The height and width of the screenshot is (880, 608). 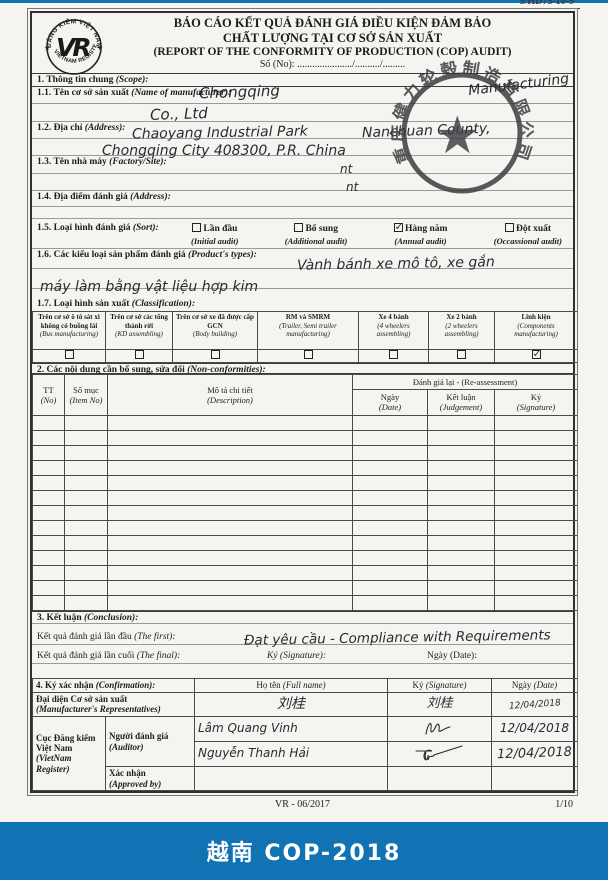 What do you see at coordinates (302, 294) in the screenshot?
I see `spacer-row` at bounding box center [302, 294].